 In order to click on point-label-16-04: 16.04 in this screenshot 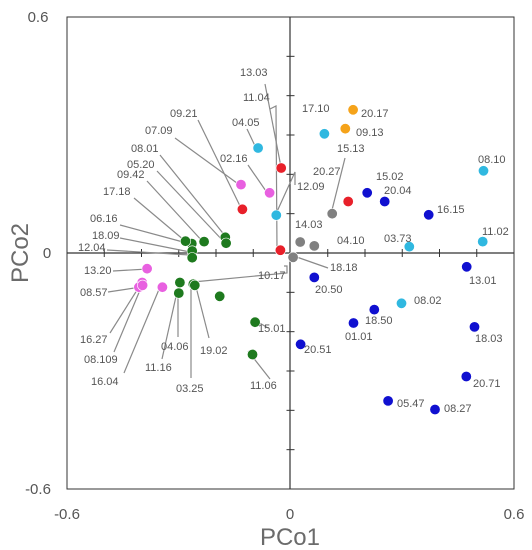, I will do `click(105, 382)`.